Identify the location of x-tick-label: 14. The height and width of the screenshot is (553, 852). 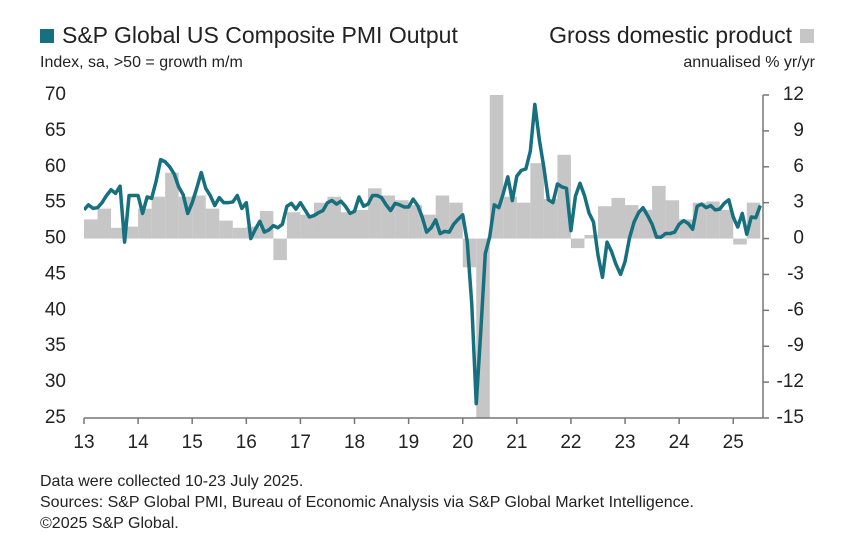
(139, 442).